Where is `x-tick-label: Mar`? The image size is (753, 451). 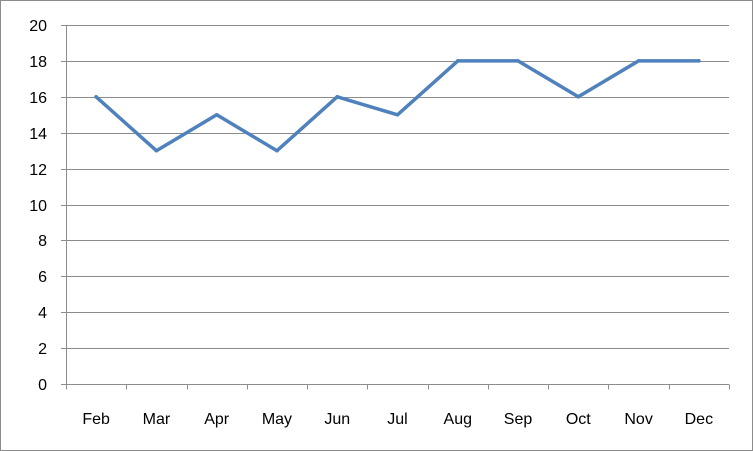
x-tick-label: Mar is located at coordinates (157, 419).